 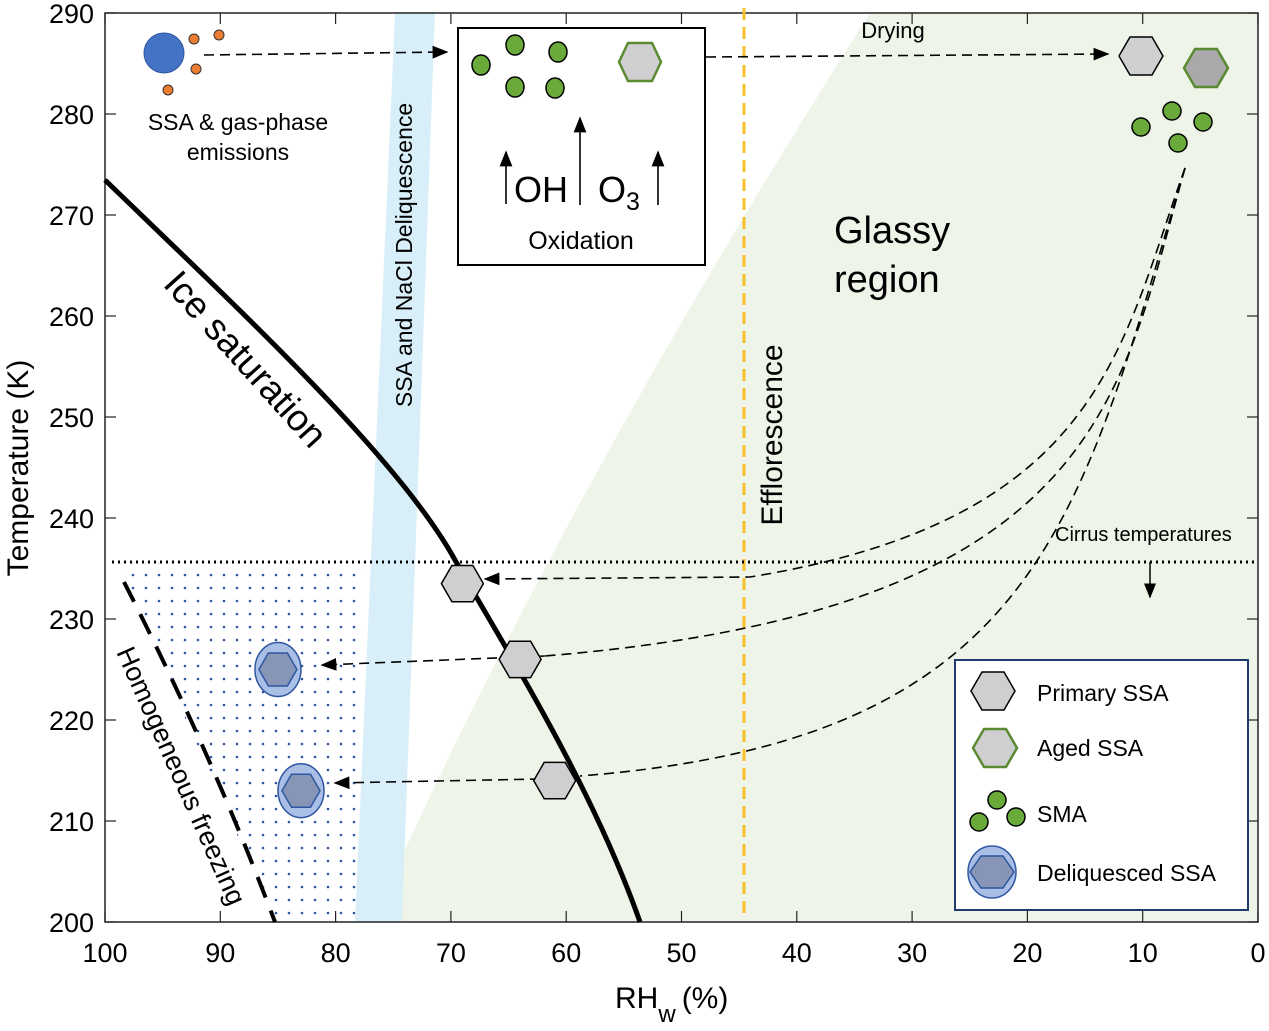 I want to click on y-tick-label: 230, so click(x=71, y=620).